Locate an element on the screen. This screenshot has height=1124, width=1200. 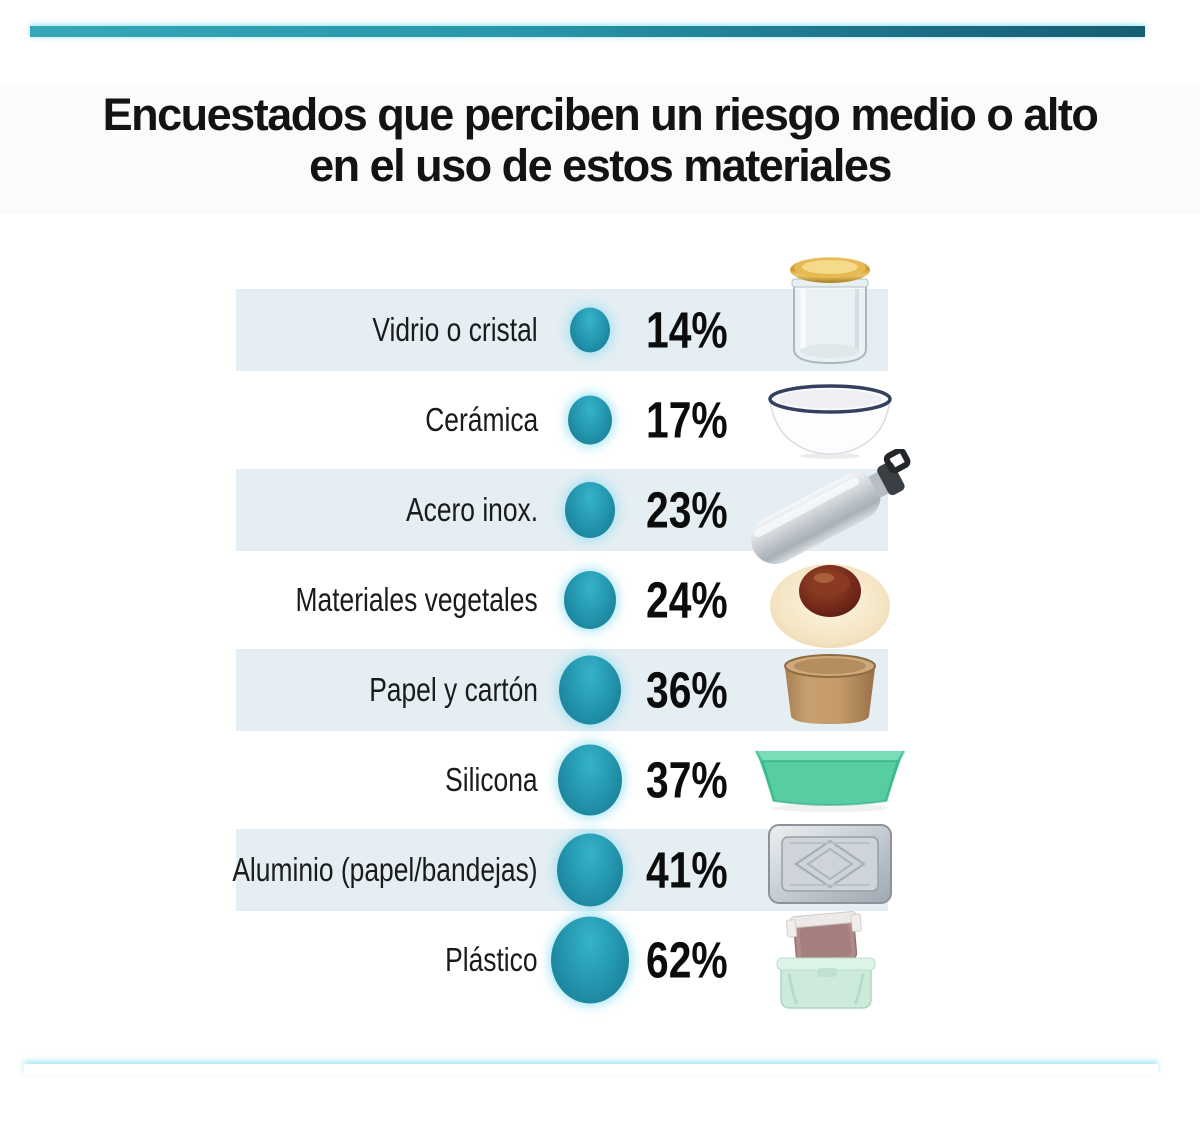
material-label: Acero inox. is located at coordinates (471, 509).